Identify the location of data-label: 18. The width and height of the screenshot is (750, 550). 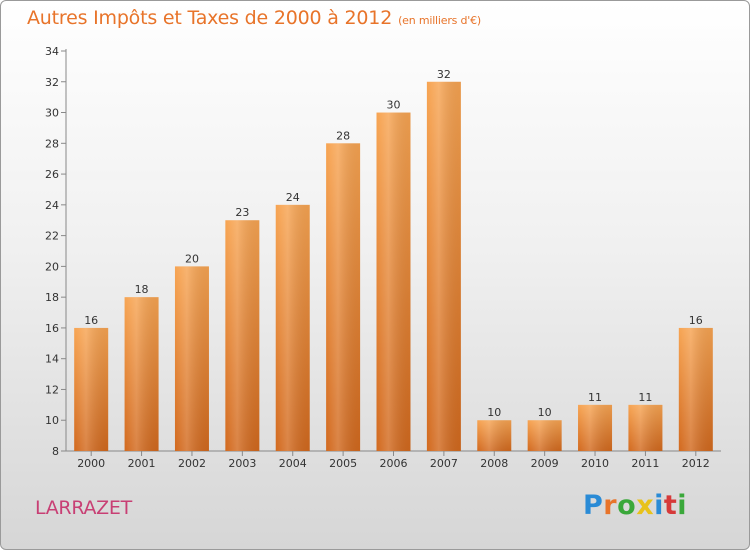
(142, 289).